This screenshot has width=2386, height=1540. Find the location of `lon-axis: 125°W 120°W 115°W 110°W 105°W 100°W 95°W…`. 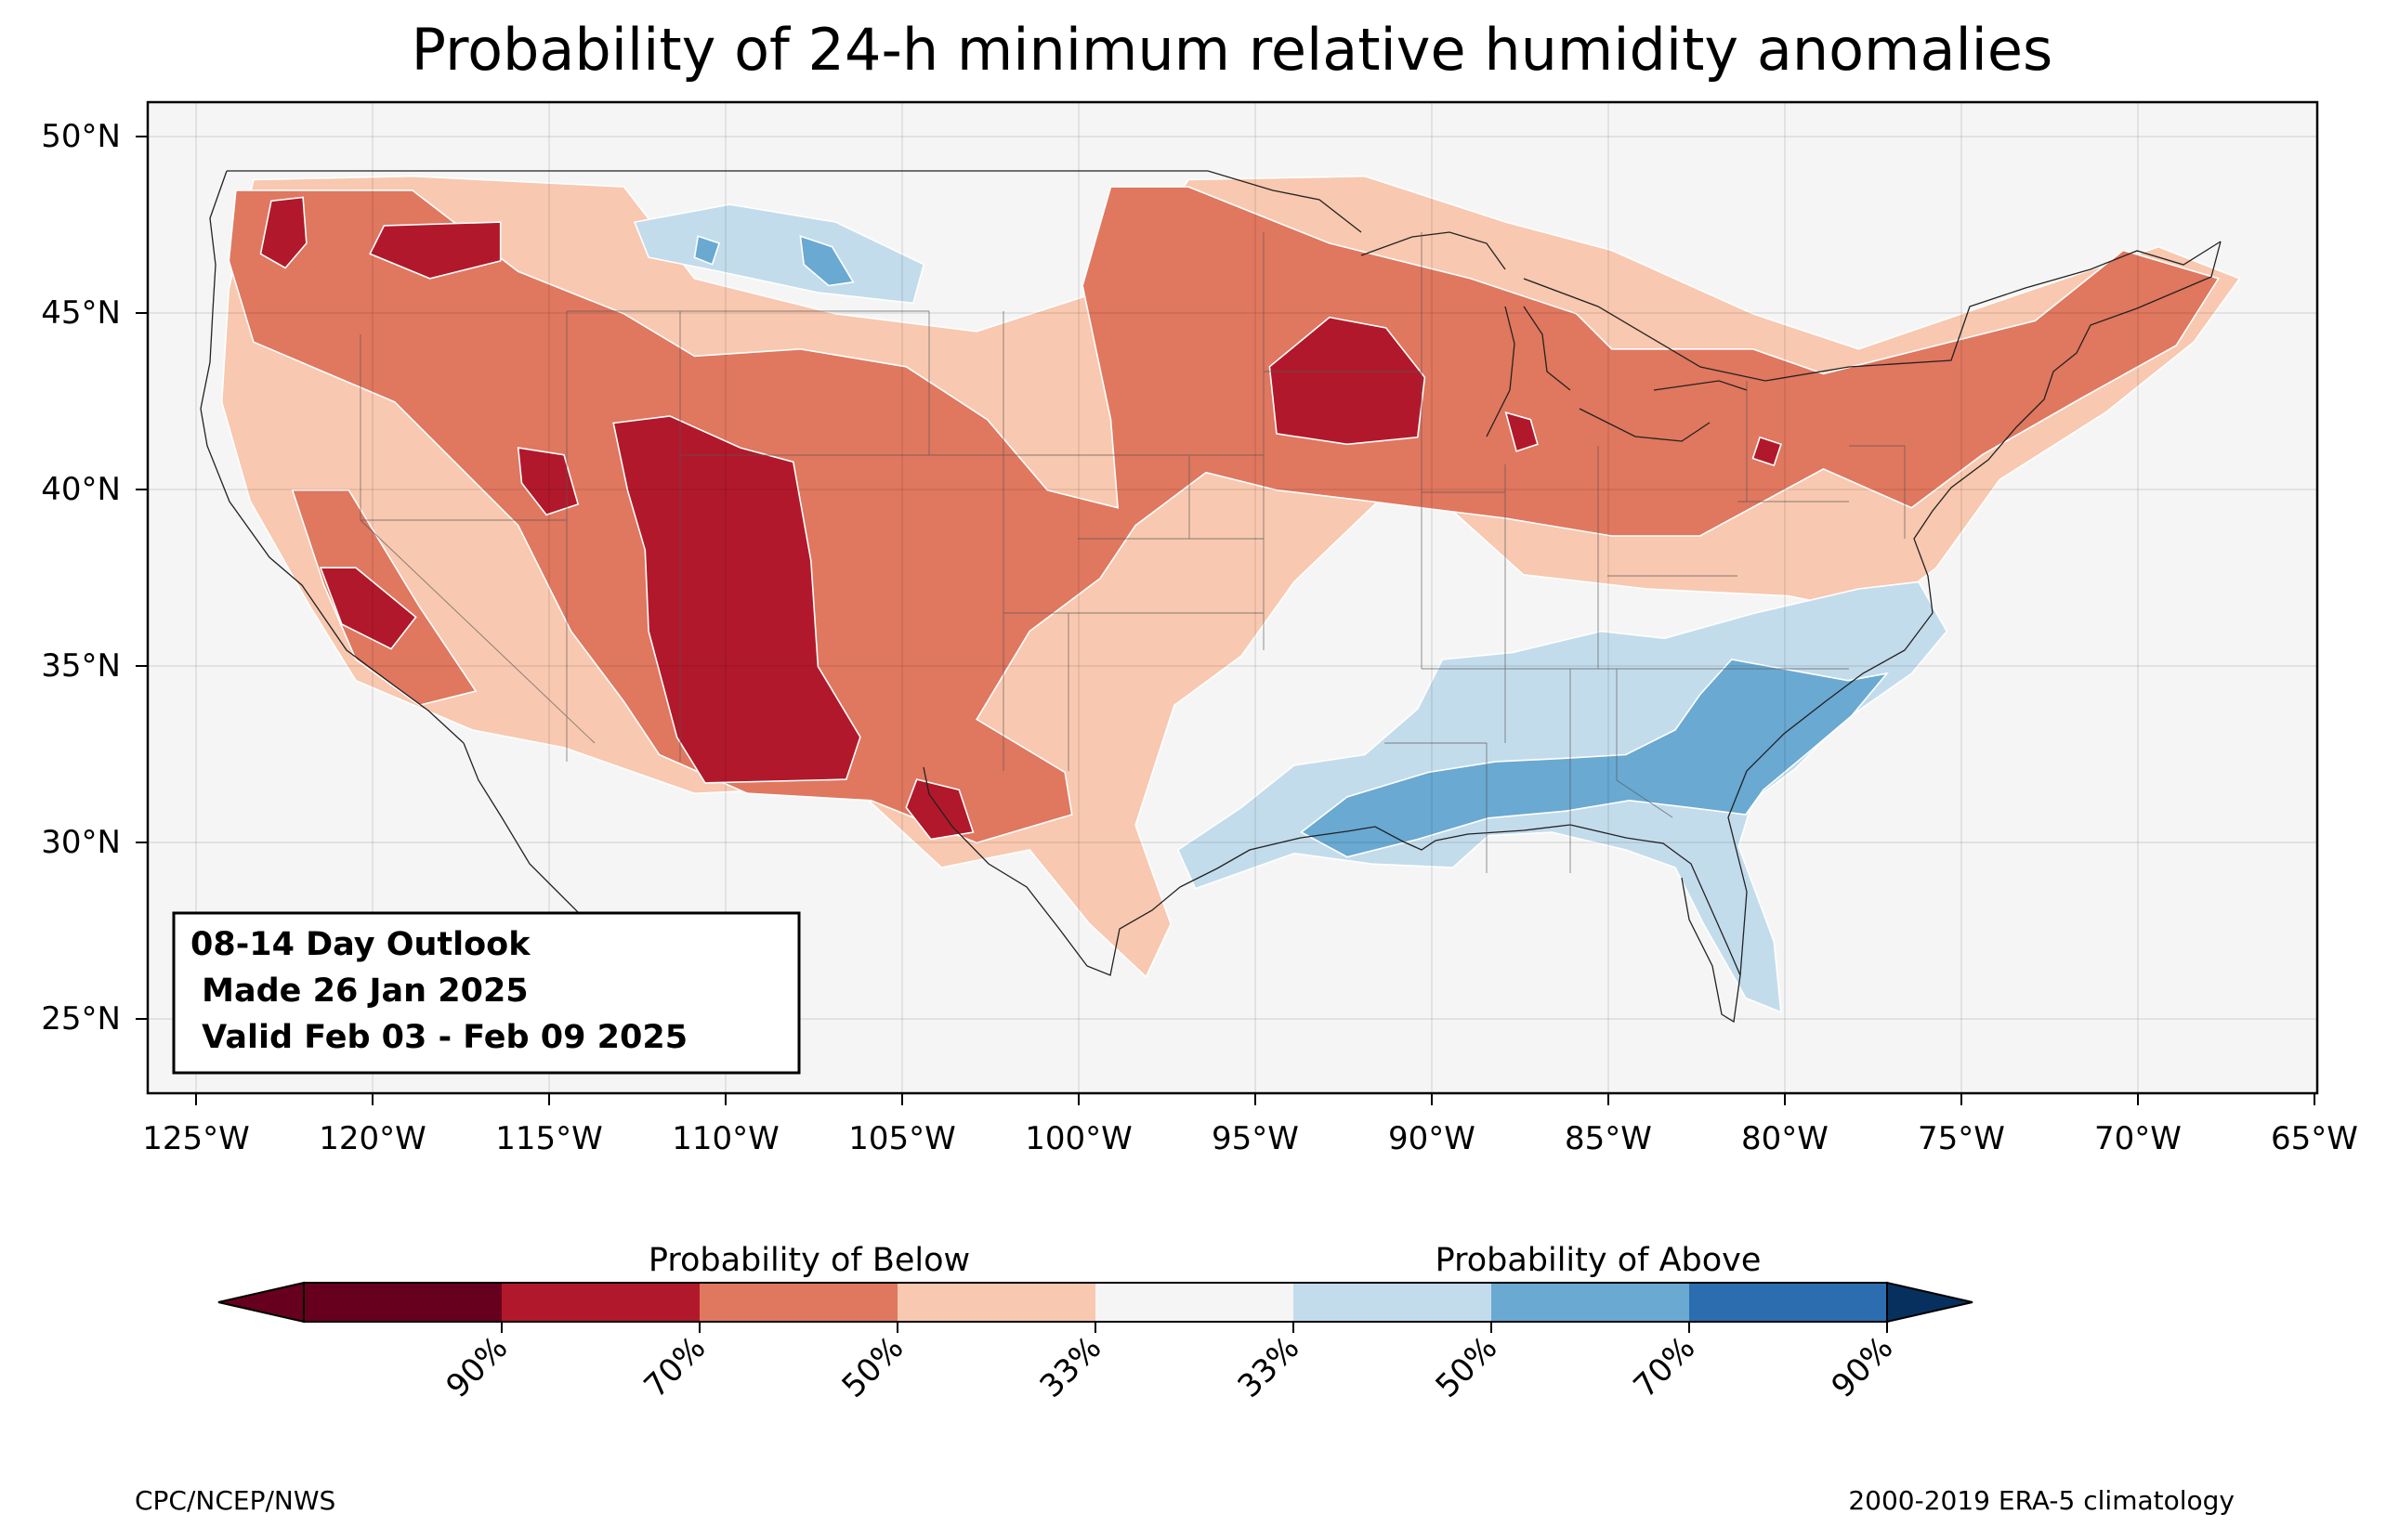

lon-axis: 125°W 120°W 115°W 110°W 105°W 100°W 95°W… is located at coordinates (1250, 1138).